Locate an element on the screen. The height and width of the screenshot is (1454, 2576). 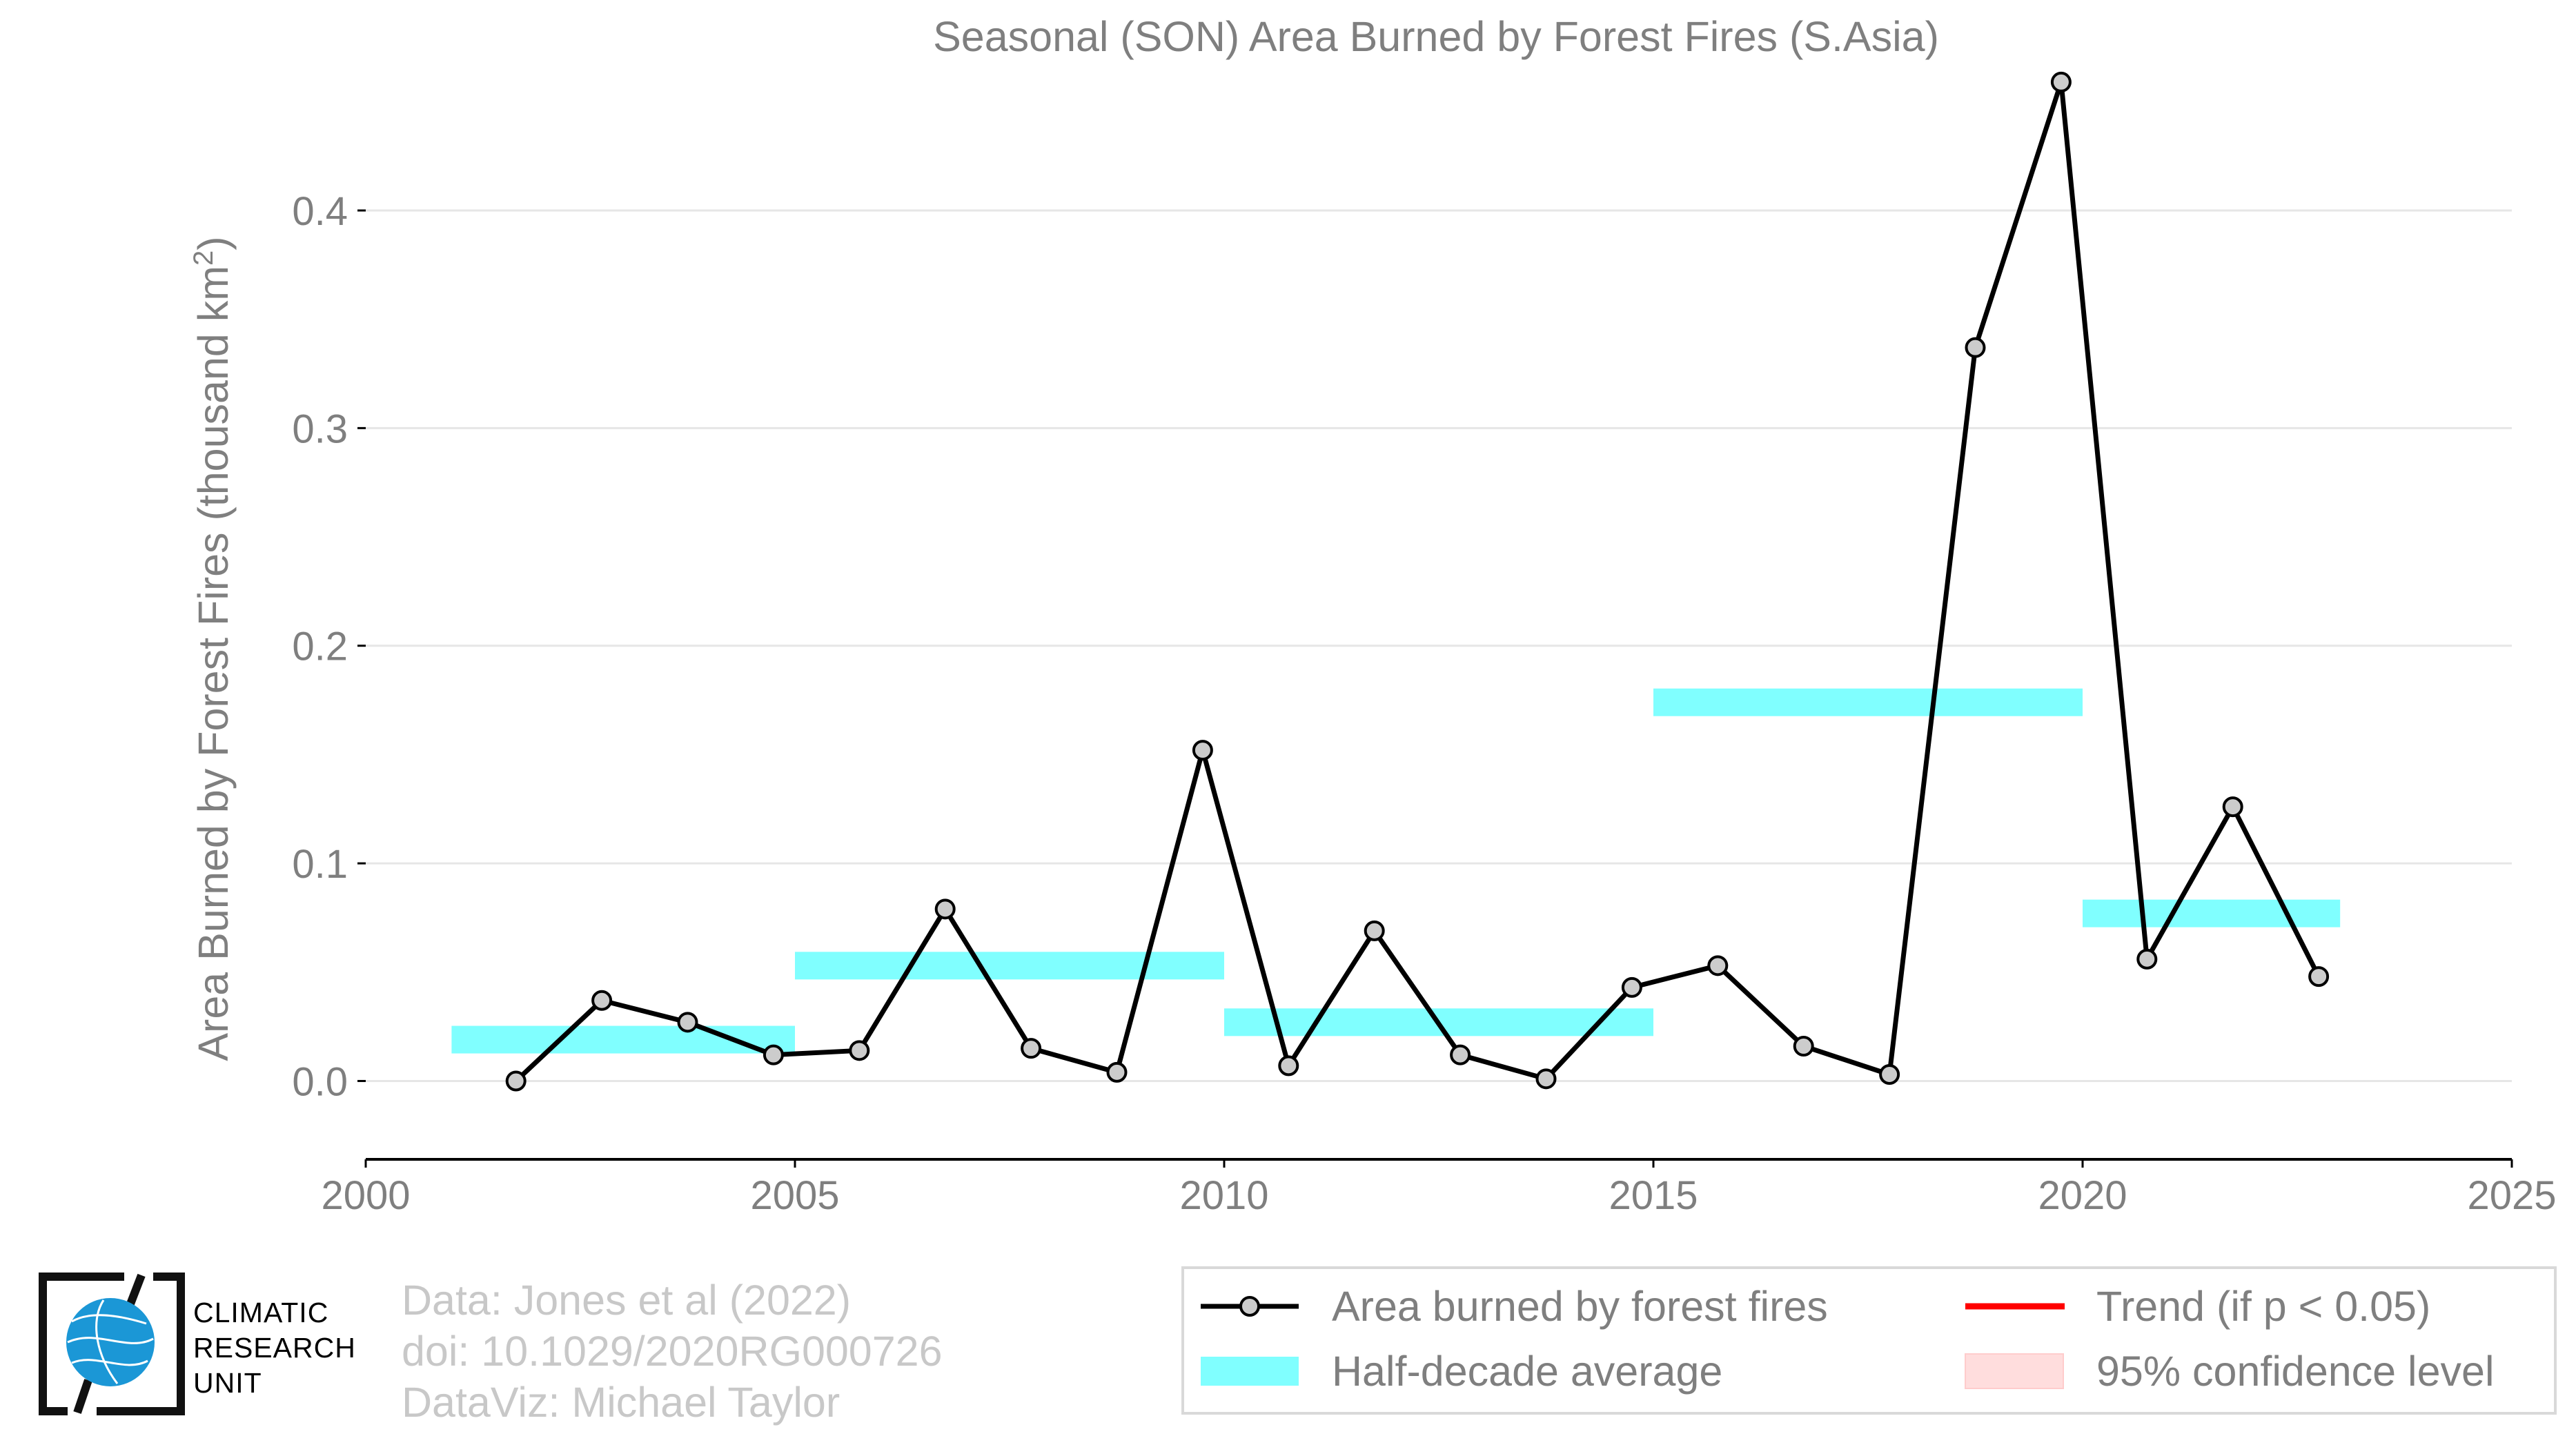
logo-slash-top is located at coordinates (136, 1290).